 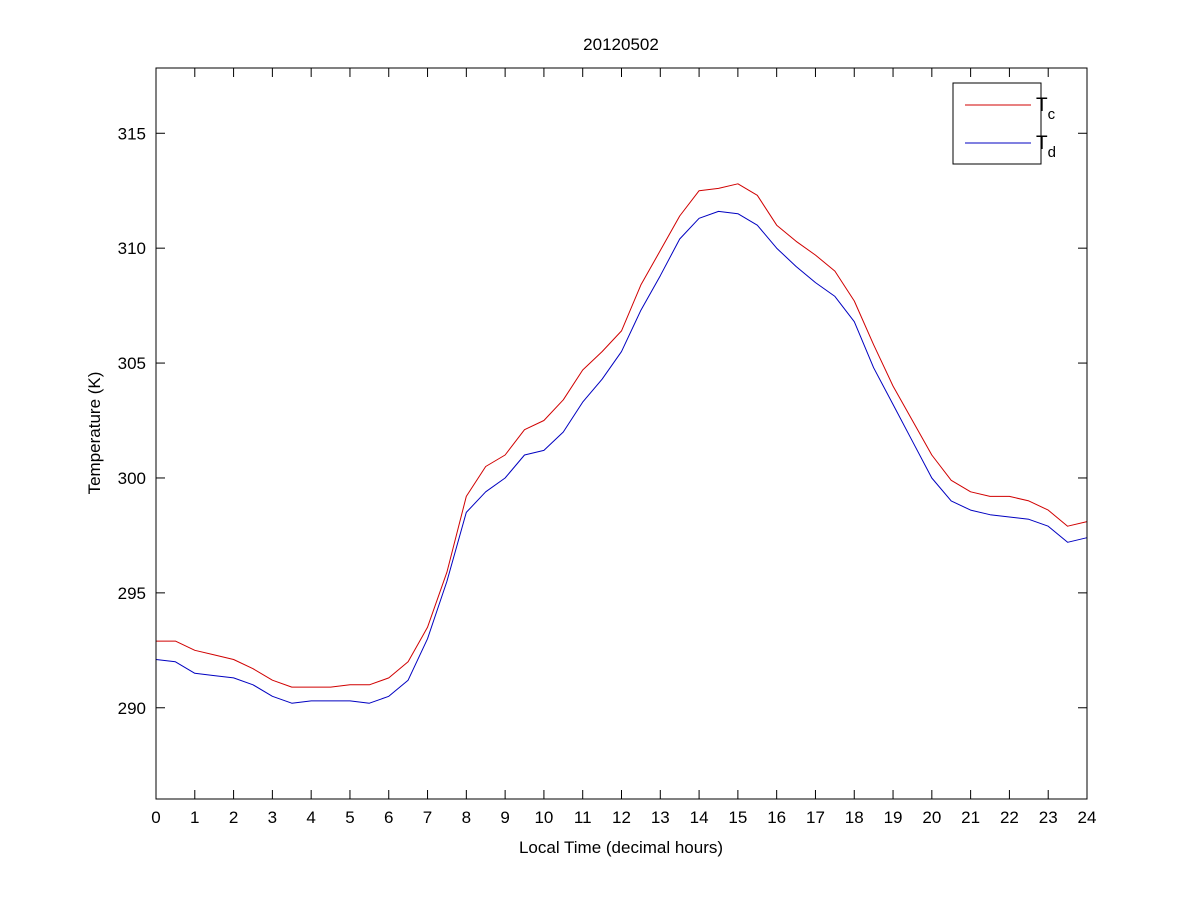 I want to click on y-tick-label: 295, so click(x=132, y=593).